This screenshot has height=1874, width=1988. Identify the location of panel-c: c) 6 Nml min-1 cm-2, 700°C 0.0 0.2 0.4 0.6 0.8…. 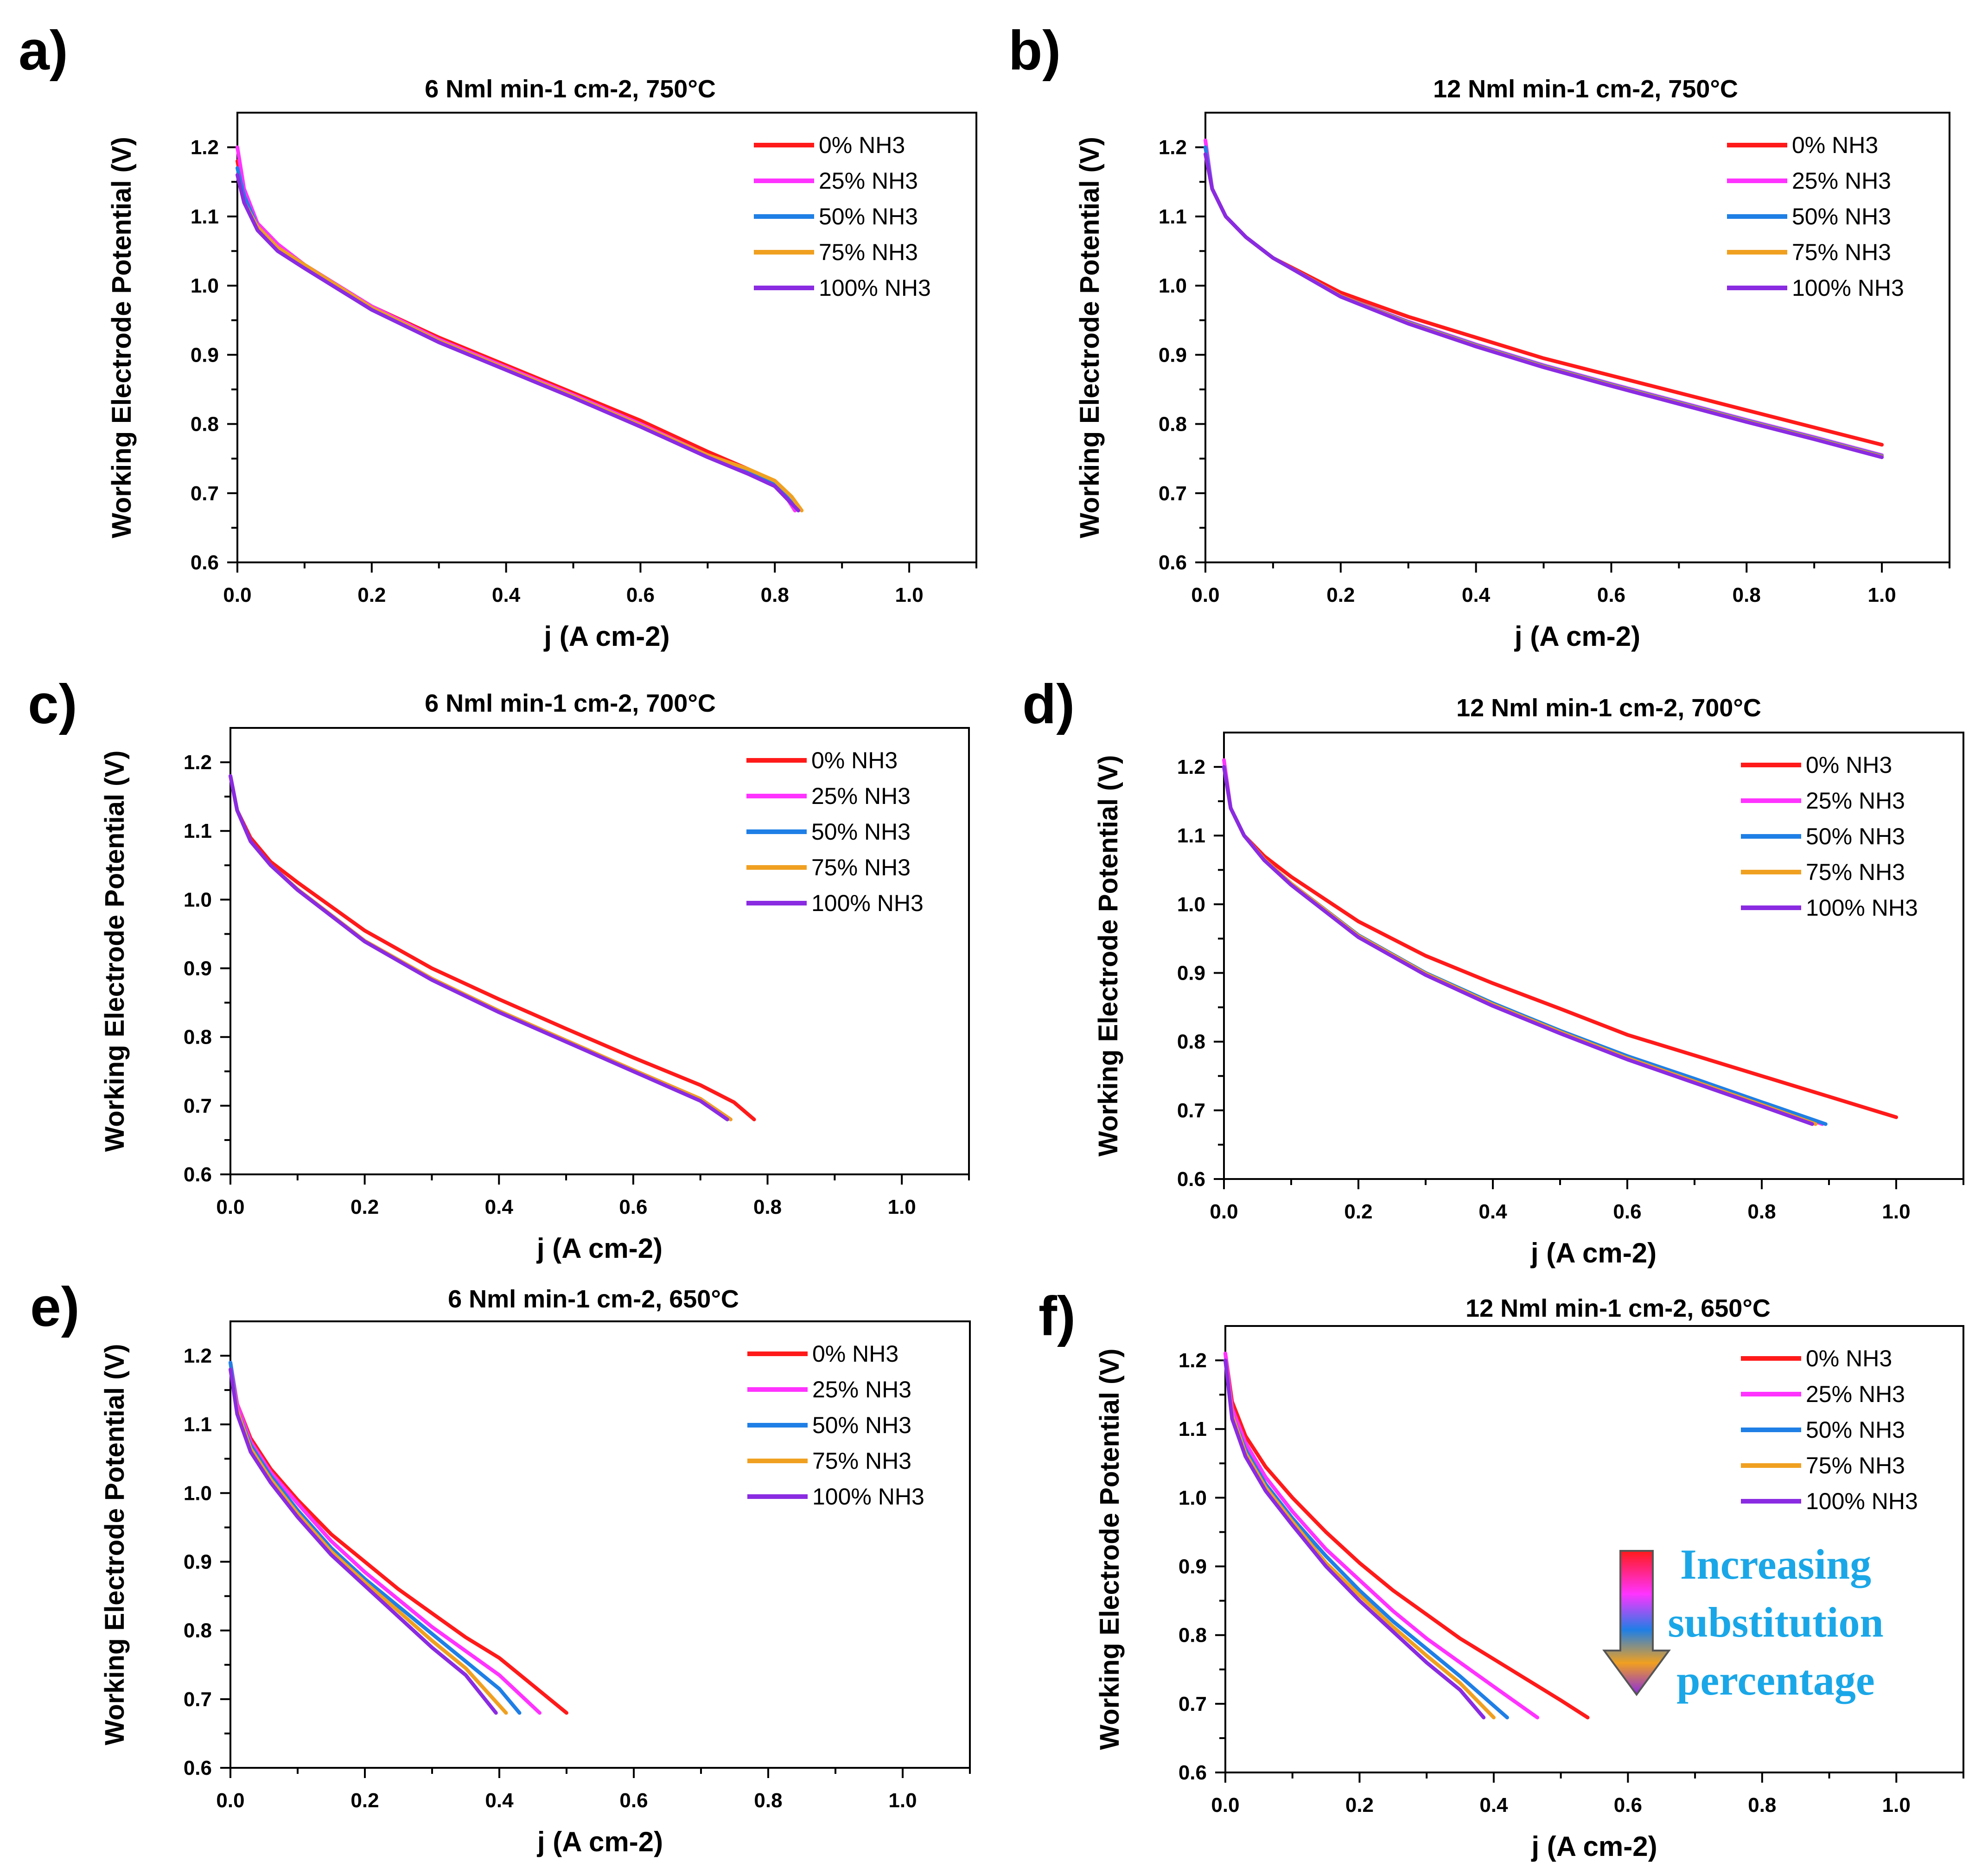
(499, 968).